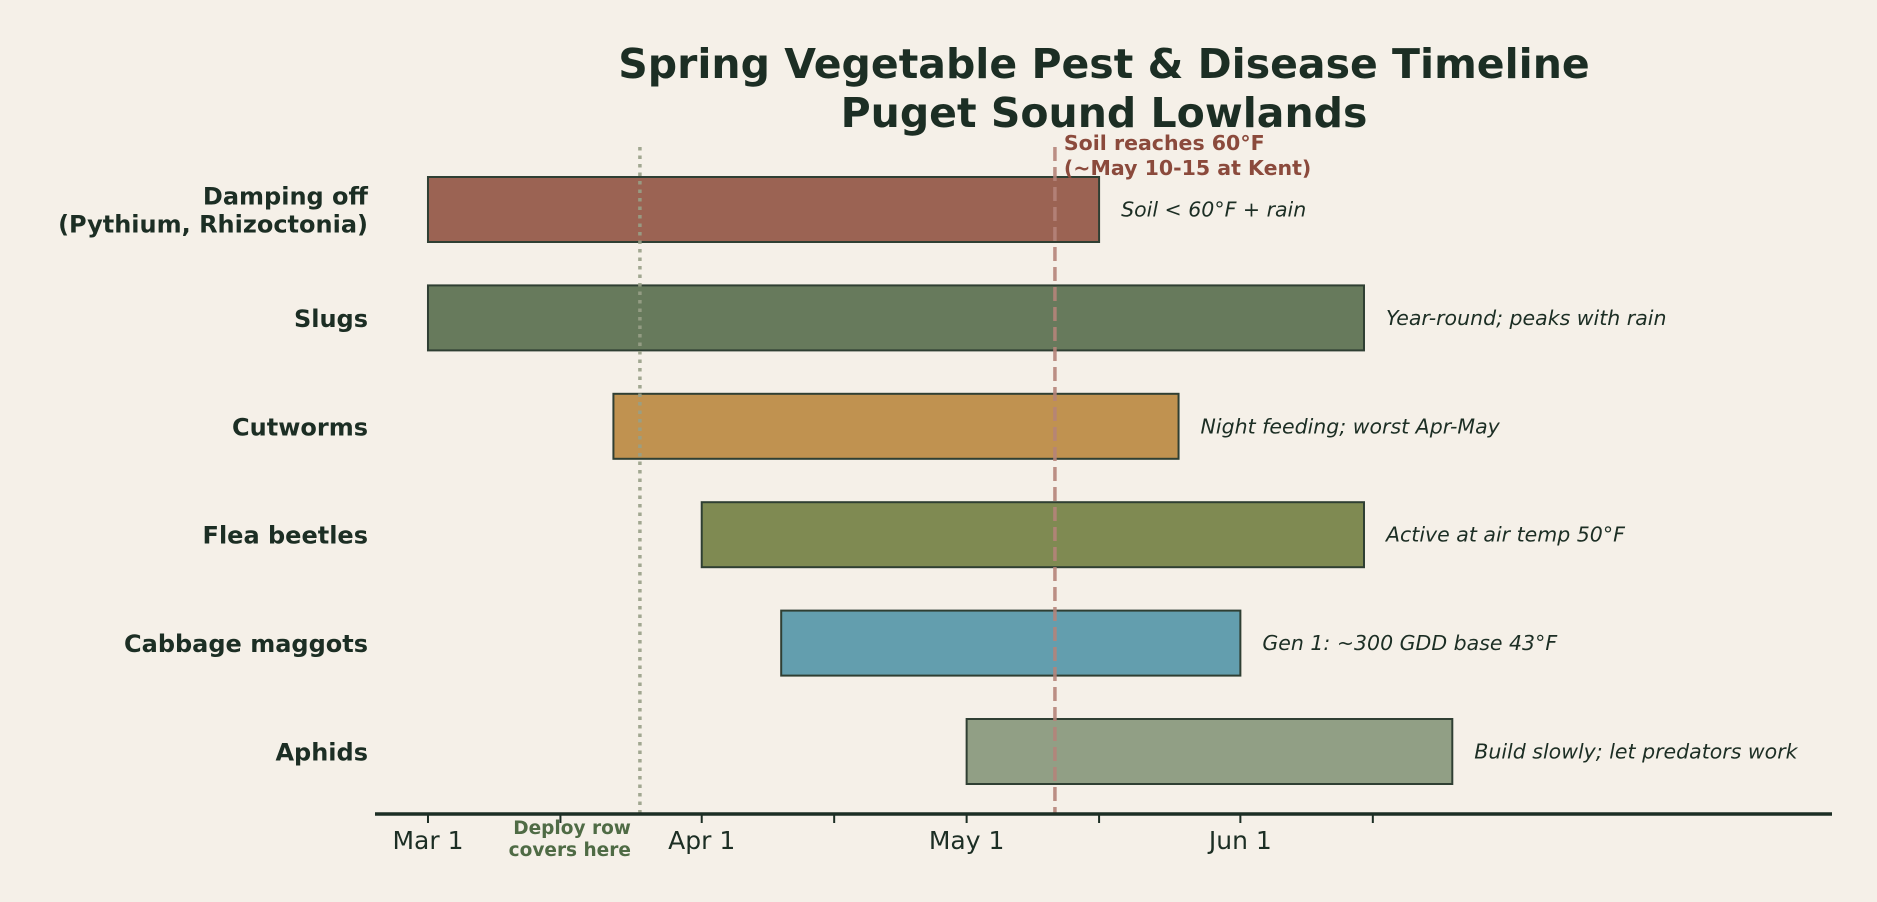 Image resolution: width=1877 pixels, height=902 pixels. I want to click on row-label: Cutworms, so click(300, 427).